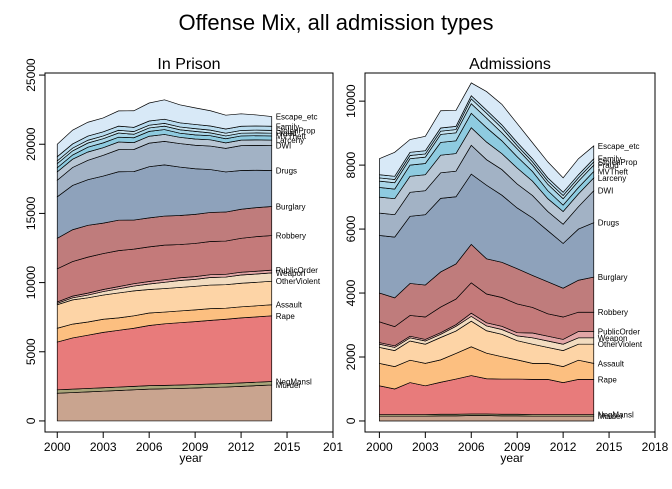  What do you see at coordinates (351, 228) in the screenshot?
I see `y-tick-label: 6000` at bounding box center [351, 228].